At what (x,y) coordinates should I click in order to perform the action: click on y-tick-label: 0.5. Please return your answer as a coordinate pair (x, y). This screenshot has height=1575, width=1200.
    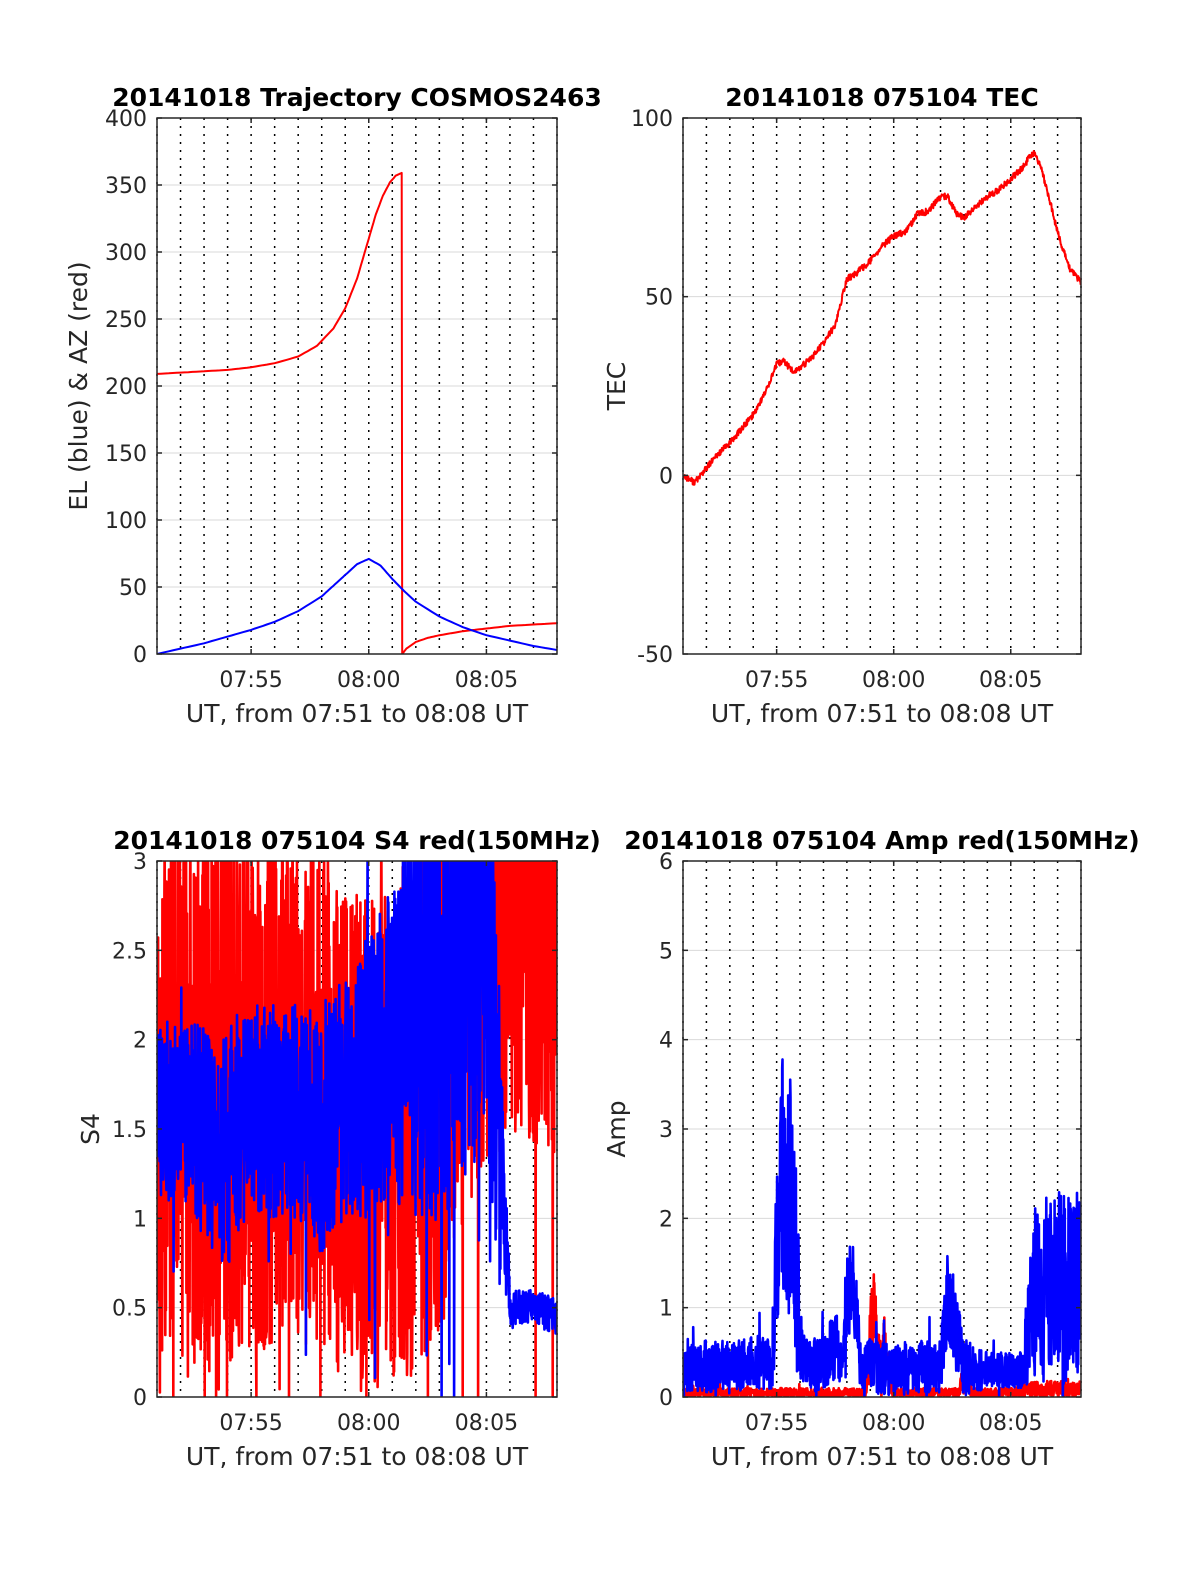
    Looking at the image, I should click on (129, 1309).